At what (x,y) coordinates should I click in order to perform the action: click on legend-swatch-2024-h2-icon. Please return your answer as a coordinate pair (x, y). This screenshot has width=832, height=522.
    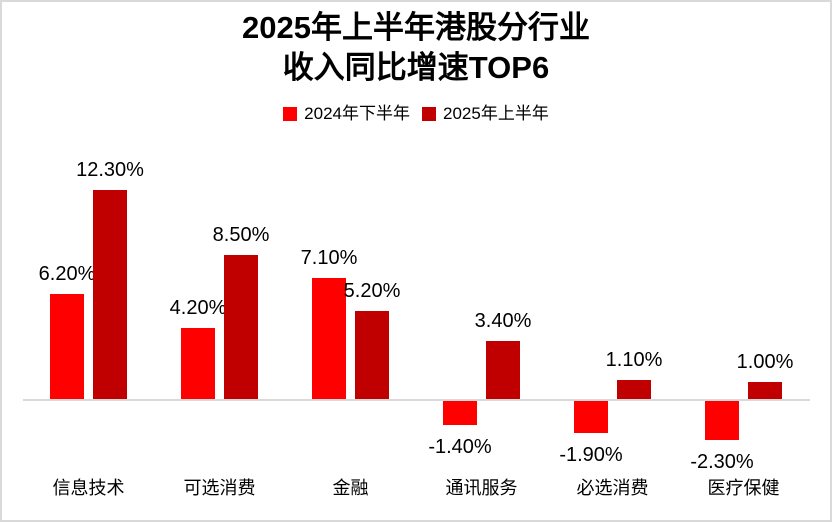
    Looking at the image, I should click on (290, 114).